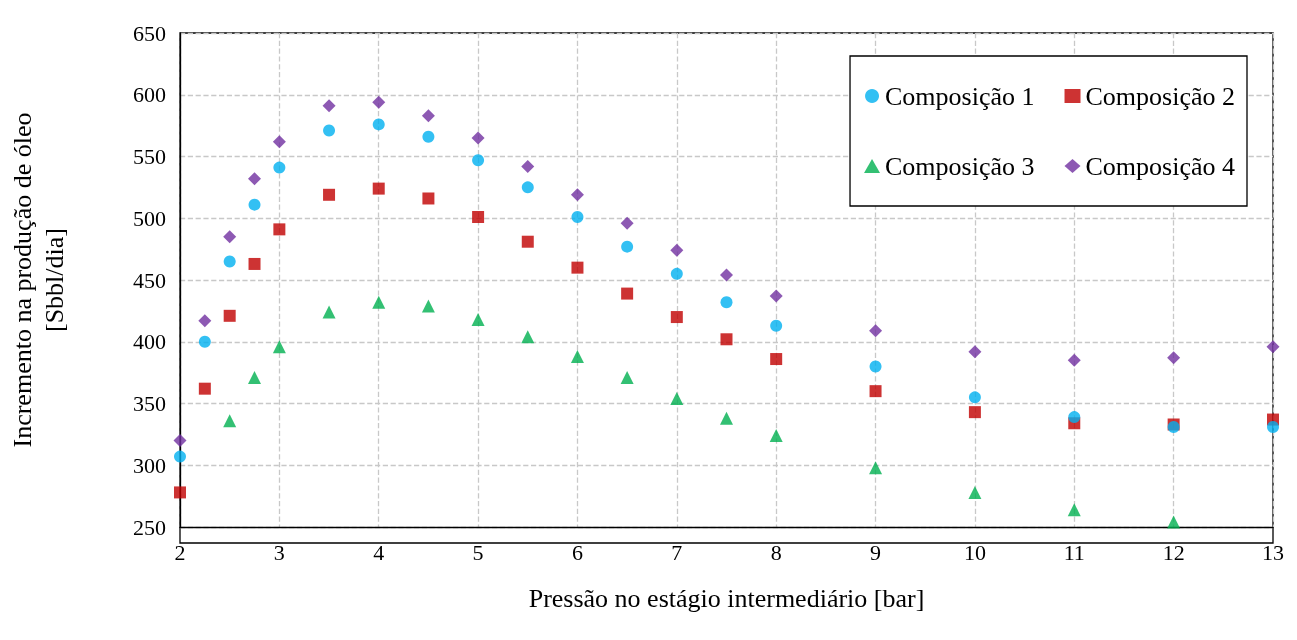 The width and height of the screenshot is (1297, 640). I want to click on x-tick-label: 5, so click(478, 552).